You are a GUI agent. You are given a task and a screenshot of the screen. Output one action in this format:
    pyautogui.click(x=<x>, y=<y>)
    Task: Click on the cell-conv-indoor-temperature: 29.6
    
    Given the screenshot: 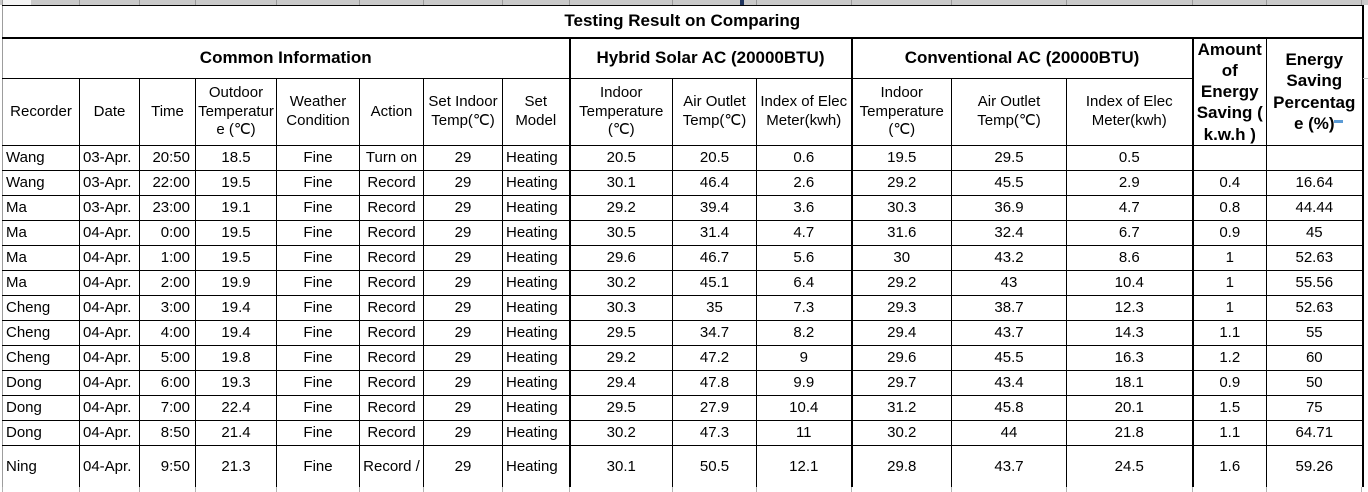 What is the action you would take?
    pyautogui.click(x=901, y=357)
    